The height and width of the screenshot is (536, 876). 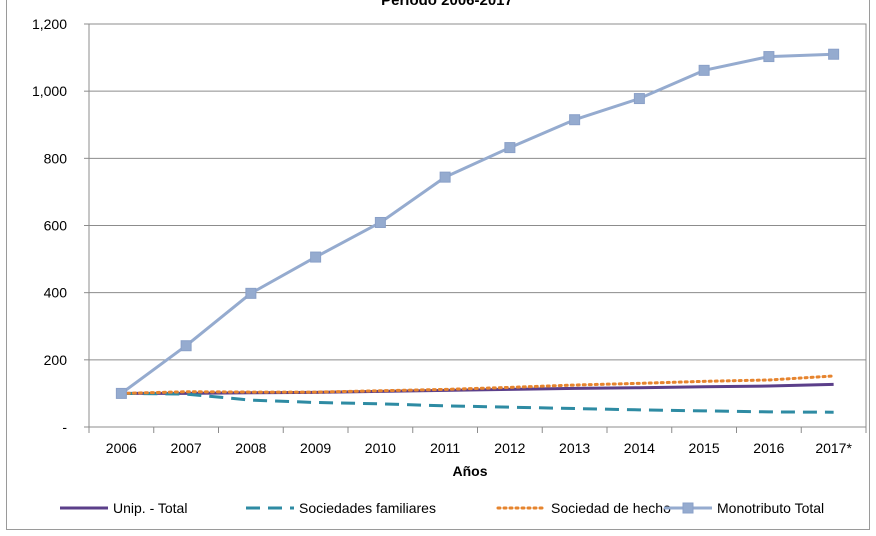 I want to click on x-tick-label: 2011, so click(x=445, y=448).